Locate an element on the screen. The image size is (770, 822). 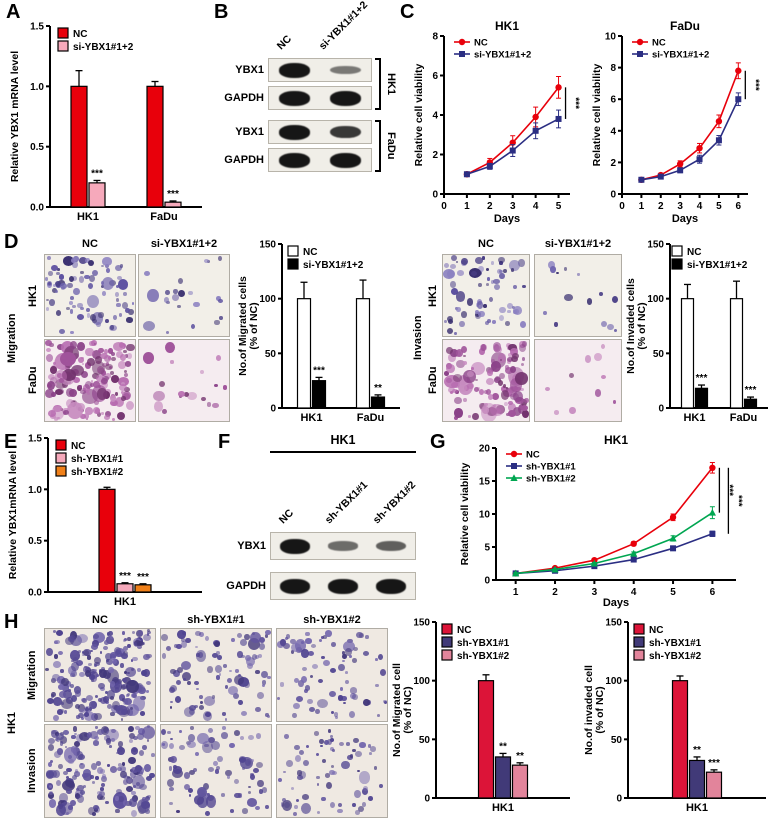
svg-text: HK1 is located at coordinates (503, 808).